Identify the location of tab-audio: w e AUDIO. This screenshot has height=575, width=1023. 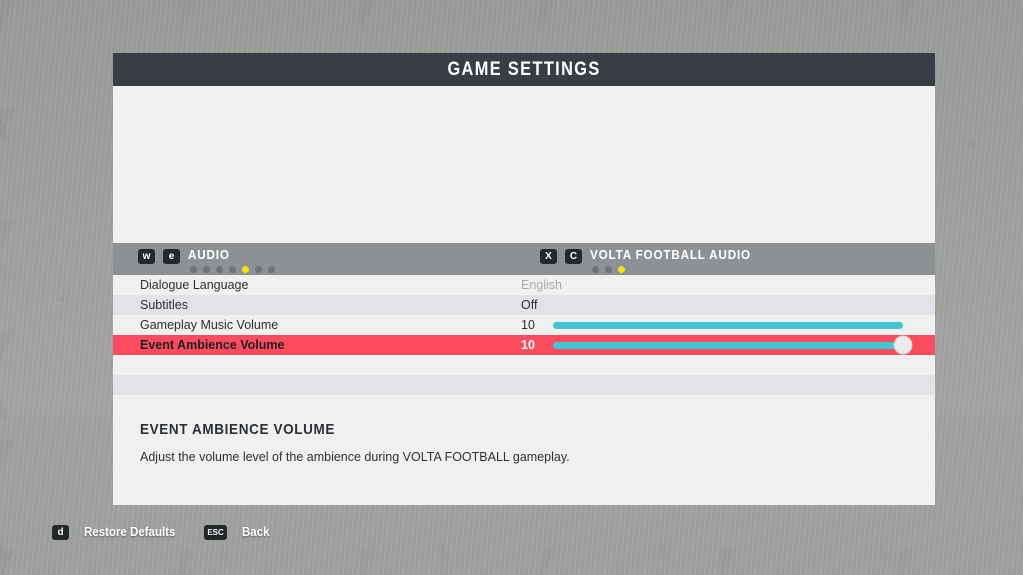
(206, 260).